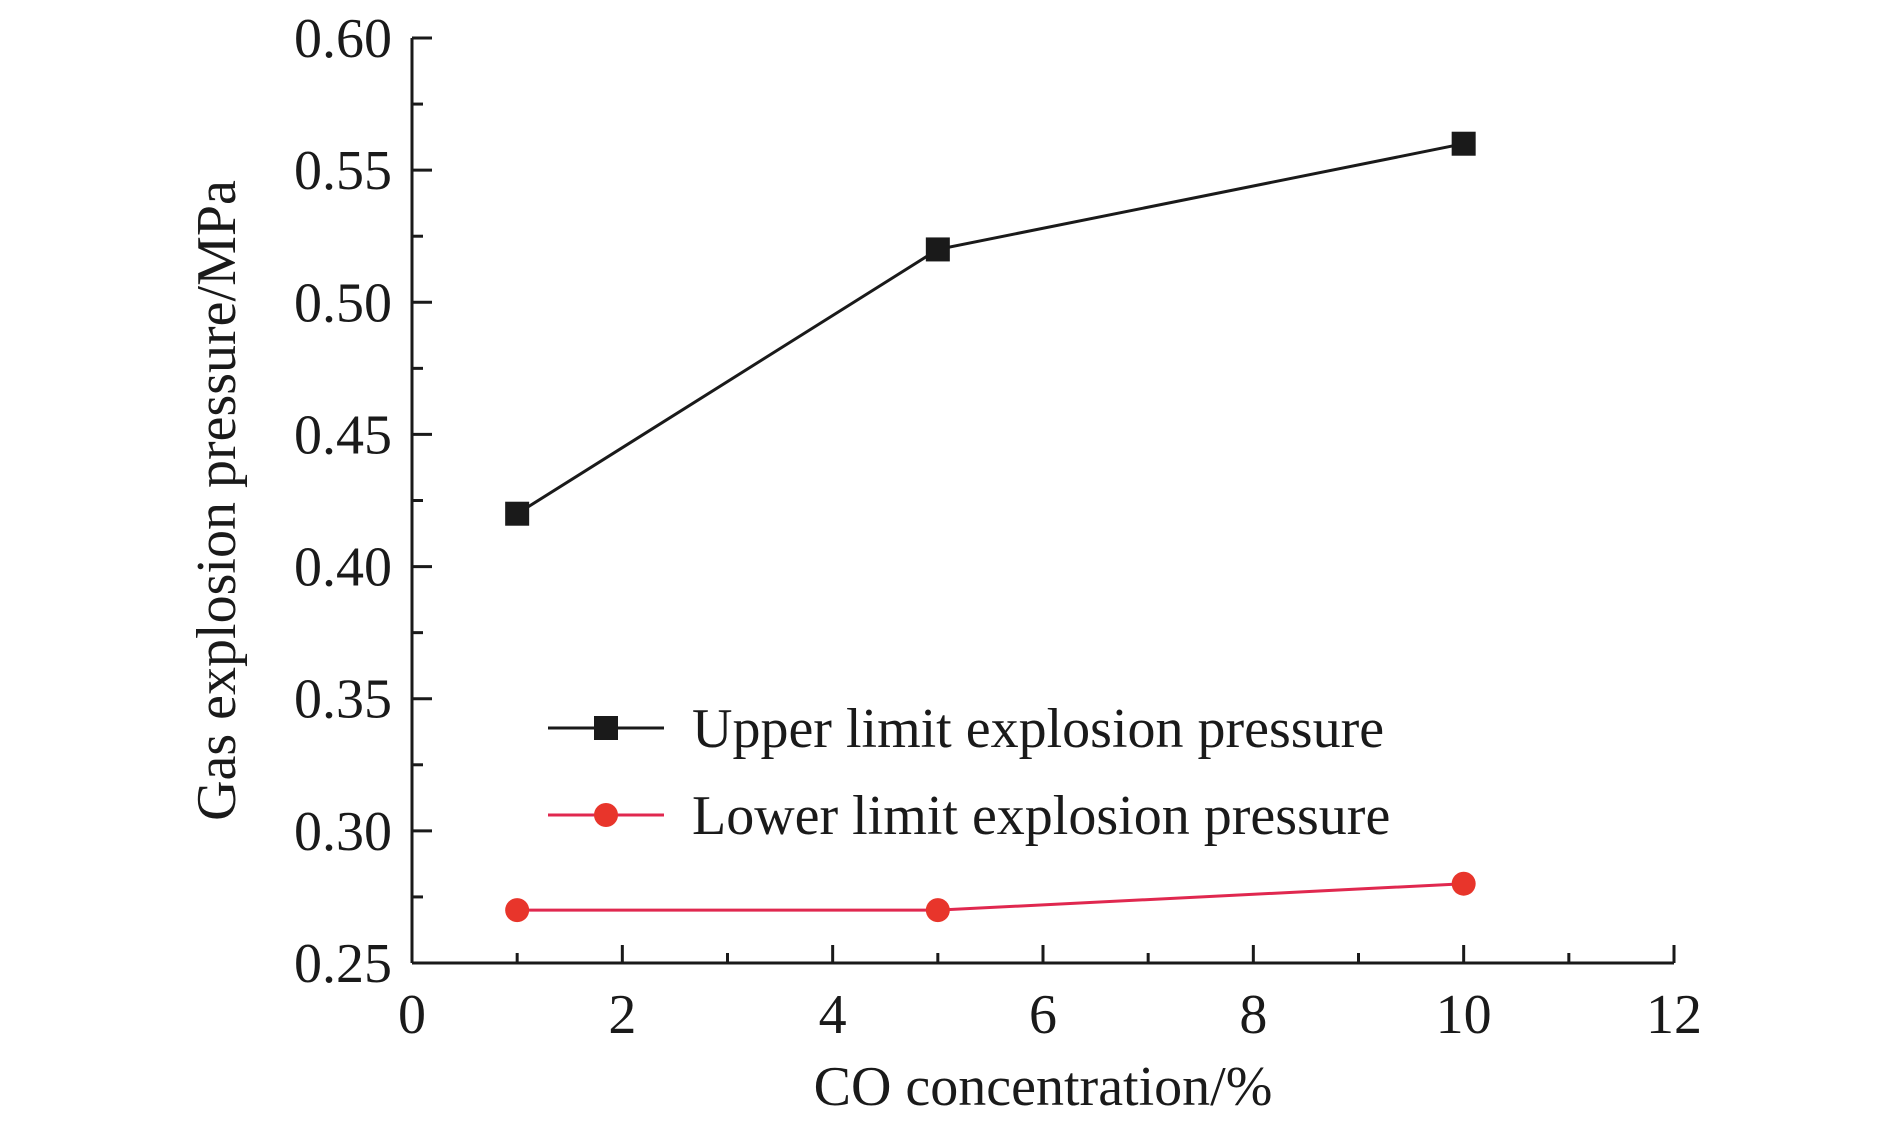  I want to click on y-tick-label: 0.55, so click(343, 171).